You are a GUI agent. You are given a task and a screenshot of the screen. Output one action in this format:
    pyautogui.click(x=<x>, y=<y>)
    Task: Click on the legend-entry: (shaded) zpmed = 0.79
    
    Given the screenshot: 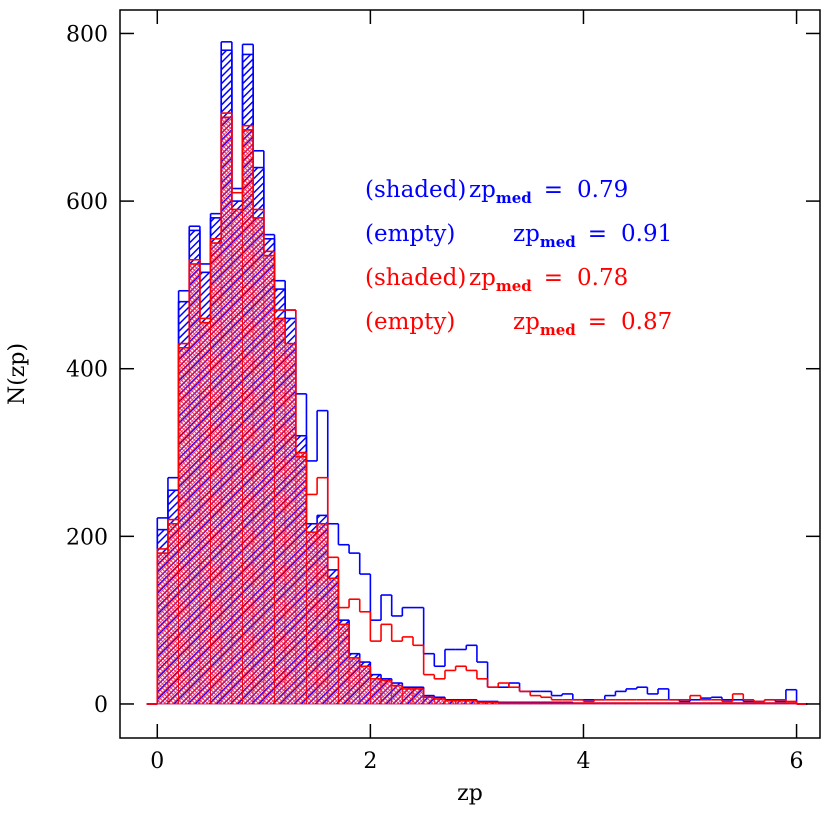 What is the action you would take?
    pyautogui.click(x=496, y=192)
    